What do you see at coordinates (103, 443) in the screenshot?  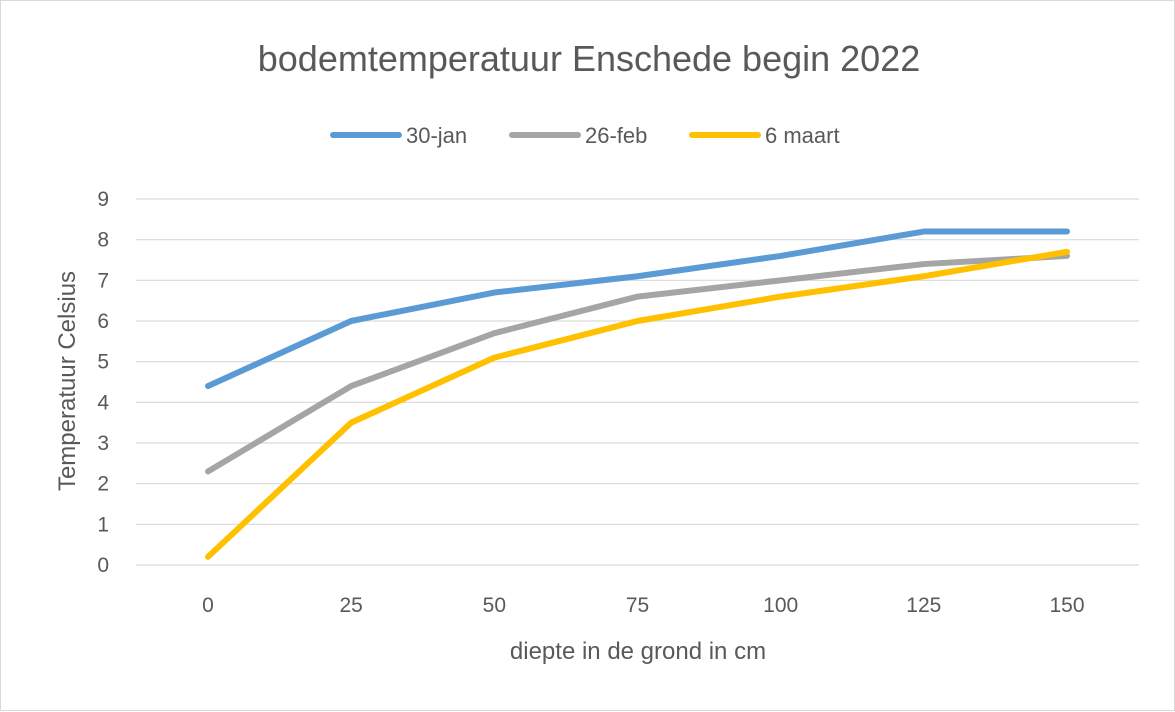 I see `y-tick-label: 3` at bounding box center [103, 443].